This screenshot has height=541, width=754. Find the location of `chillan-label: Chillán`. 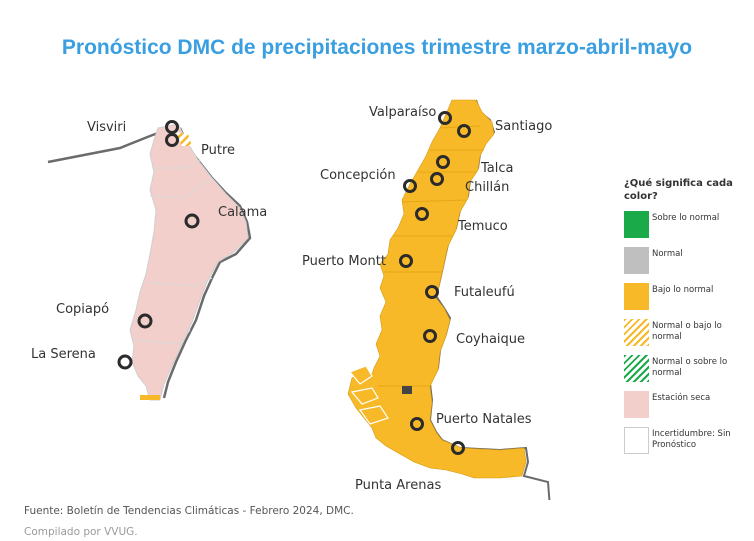

chillan-label: Chillán is located at coordinates (487, 187).